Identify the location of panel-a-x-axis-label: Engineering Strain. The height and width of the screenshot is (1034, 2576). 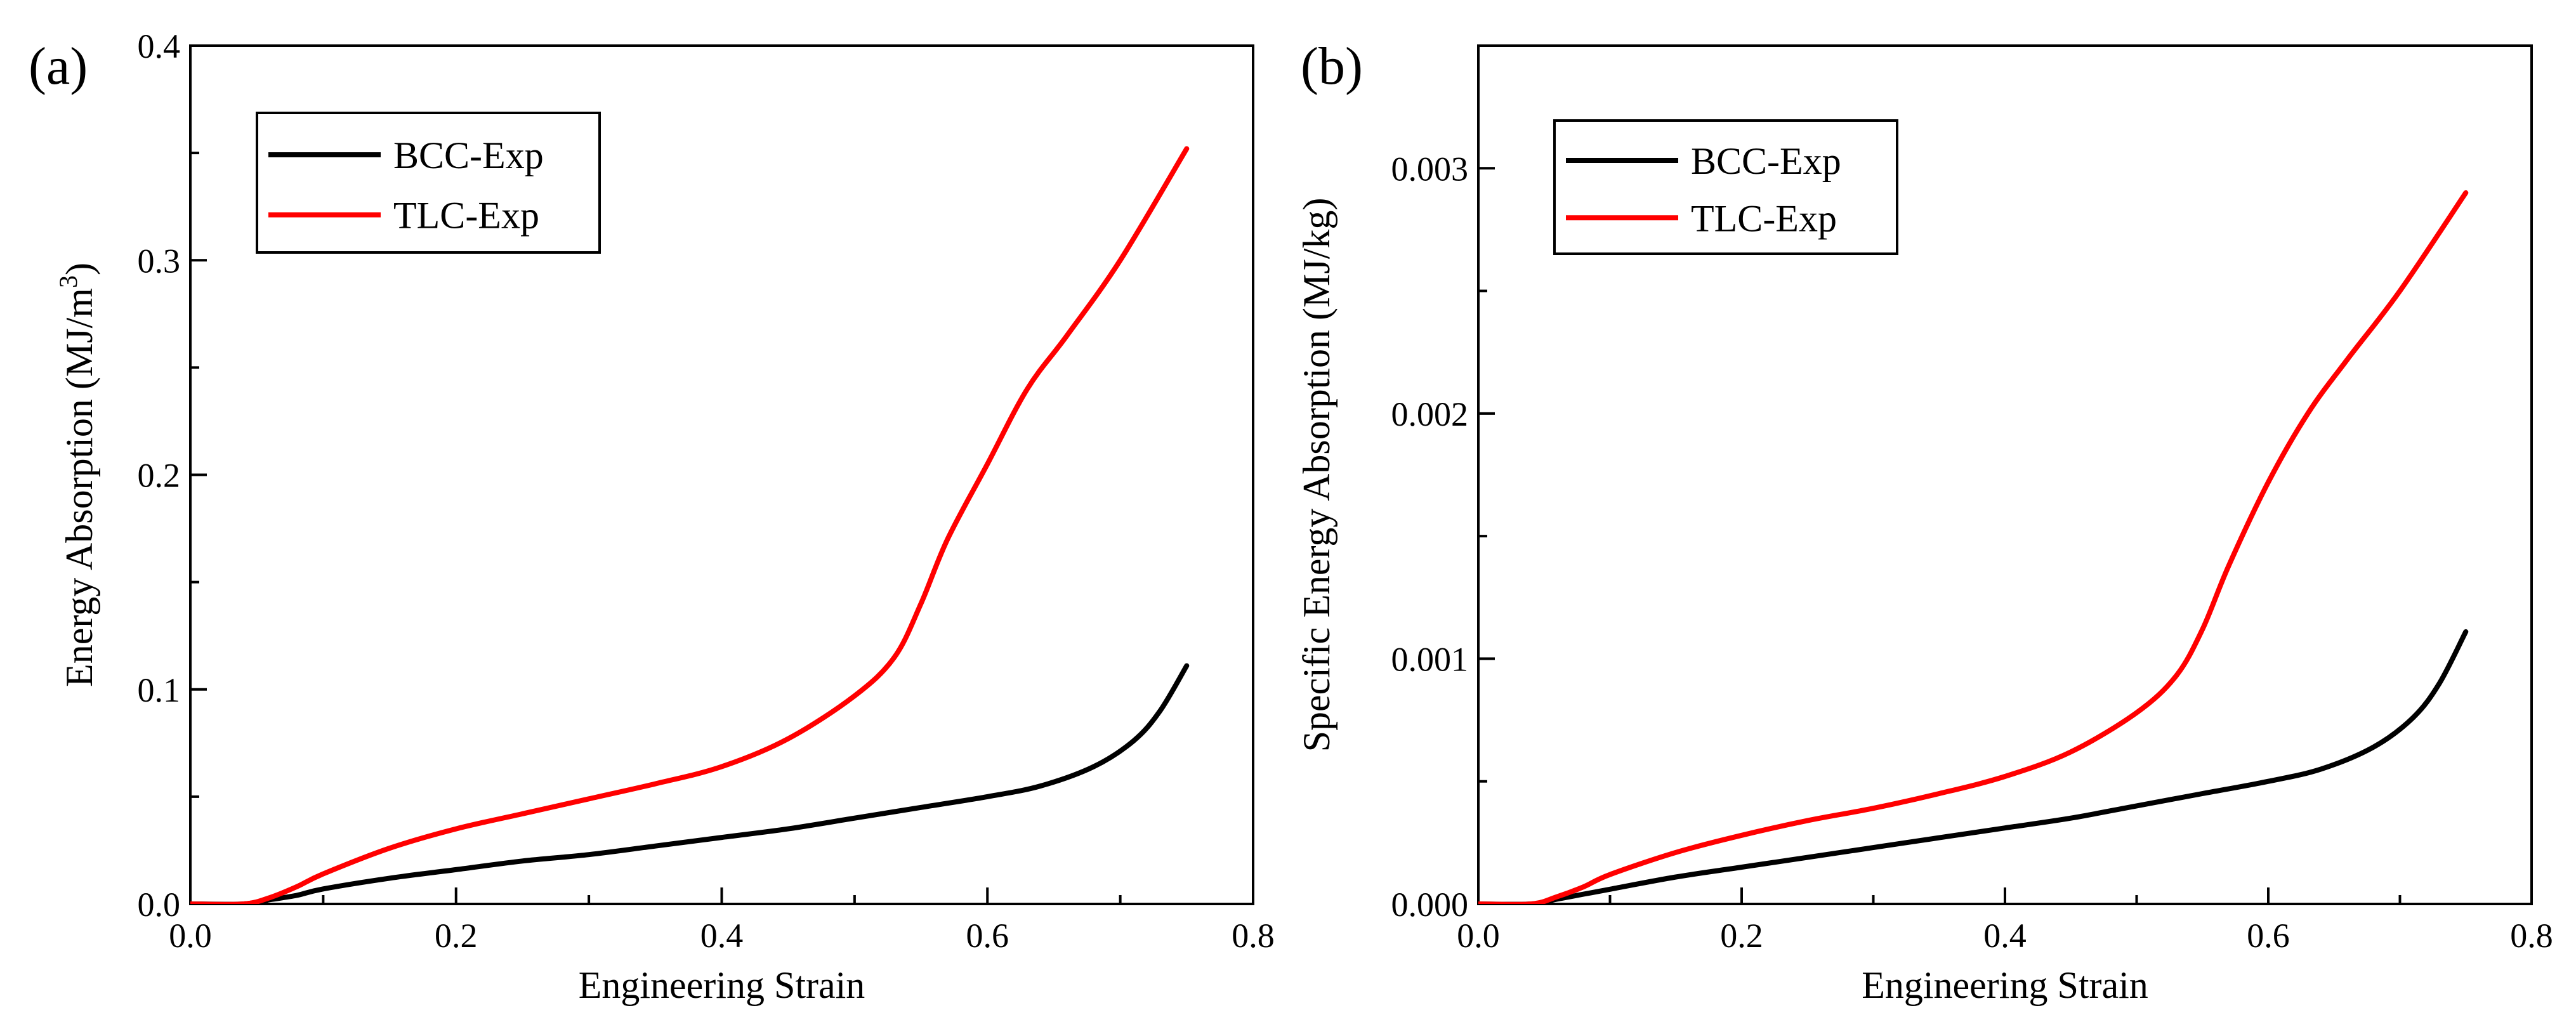
(722, 985).